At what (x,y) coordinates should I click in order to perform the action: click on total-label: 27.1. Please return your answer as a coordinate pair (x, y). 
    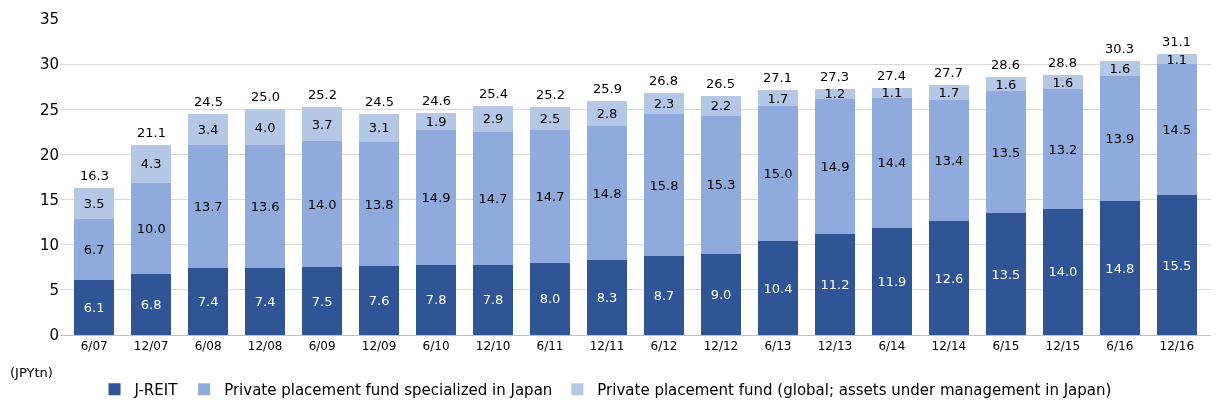
    Looking at the image, I should click on (777, 77).